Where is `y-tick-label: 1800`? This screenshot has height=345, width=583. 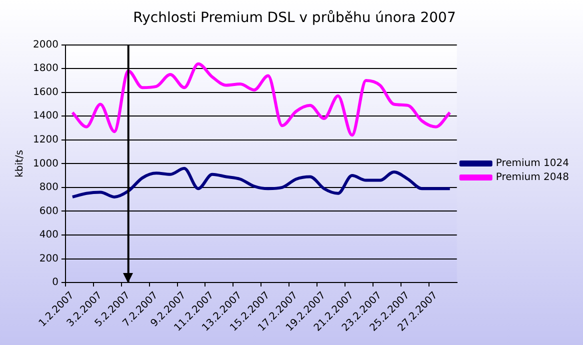 y-tick-label: 1800 is located at coordinates (45, 68).